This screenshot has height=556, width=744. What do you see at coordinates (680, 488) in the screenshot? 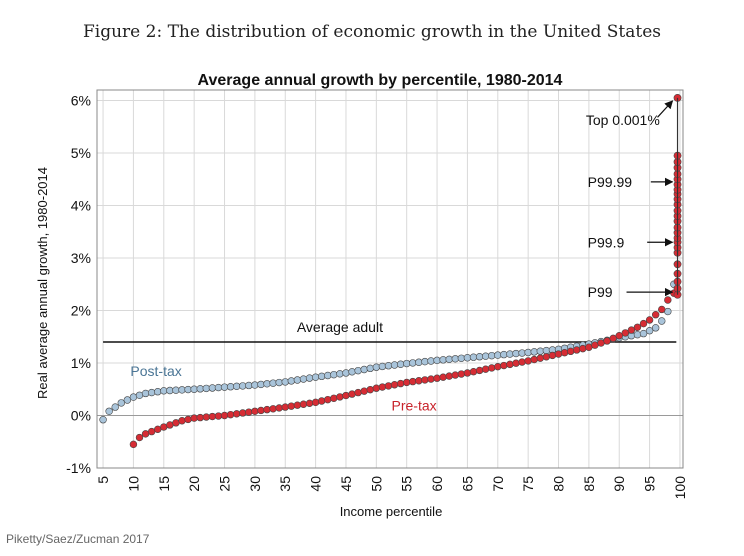
I see `x-tick-label: 100` at bounding box center [680, 488].